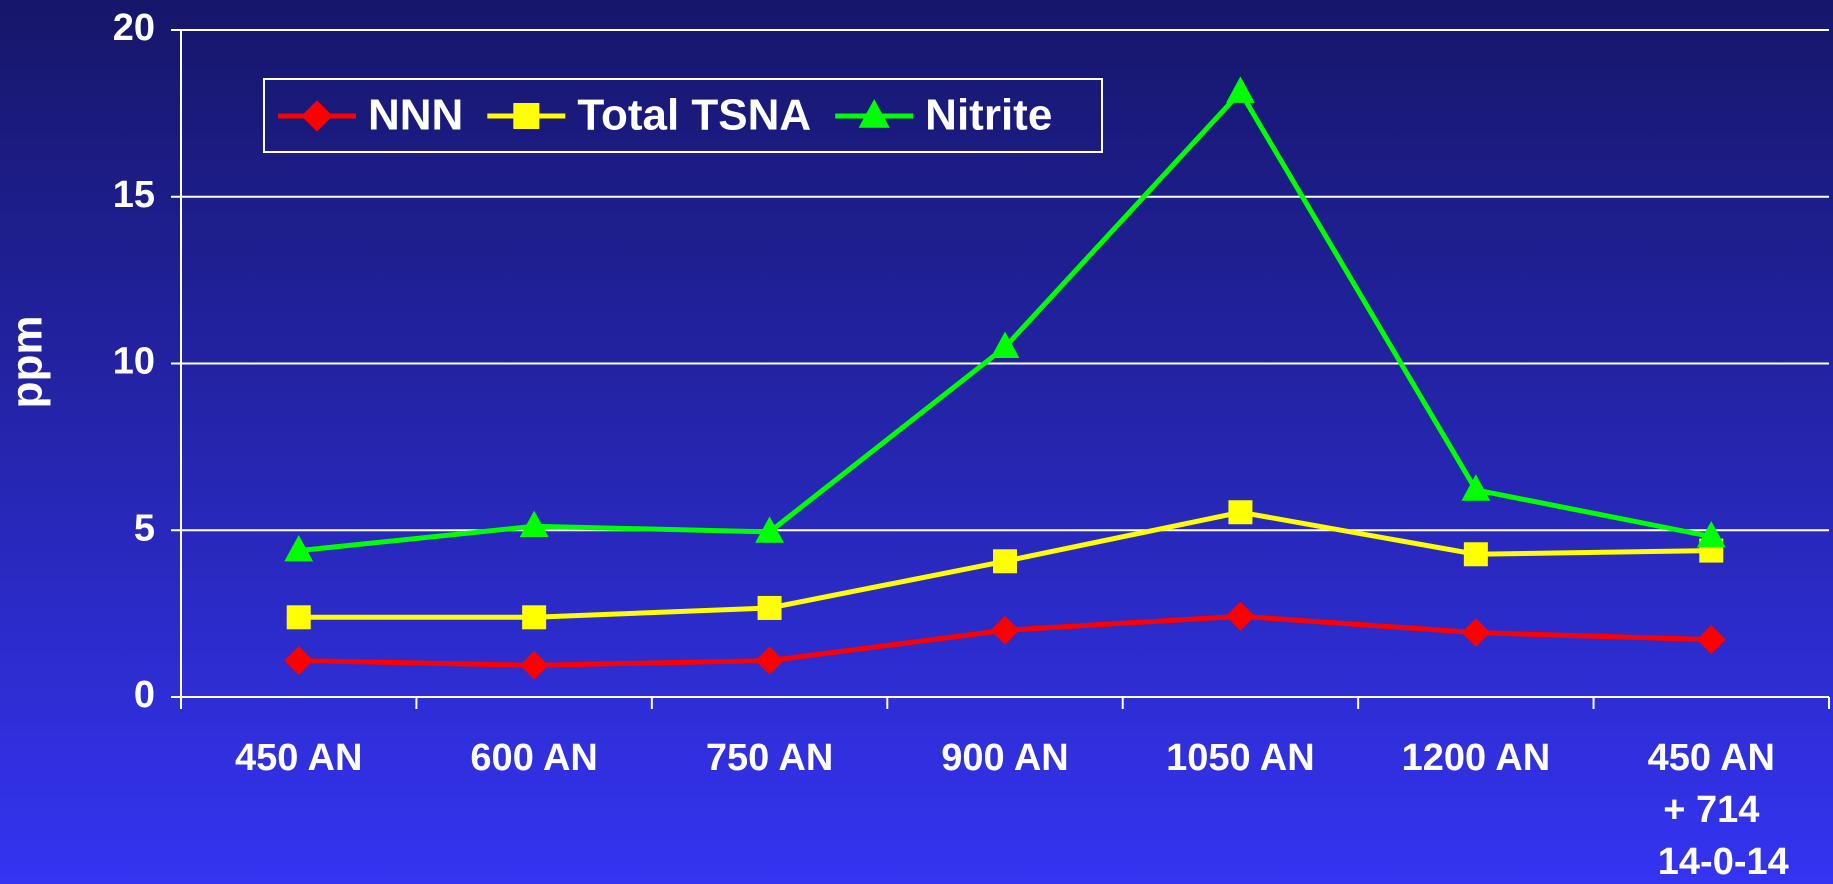 The height and width of the screenshot is (884, 1833). I want to click on x-tick-label: 750 AN, so click(769, 758).